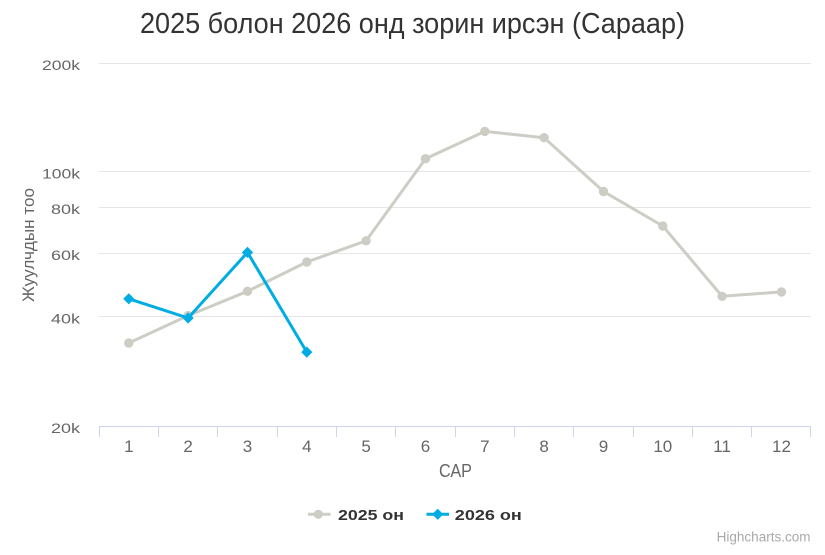 This screenshot has height=555, width=825. What do you see at coordinates (66, 255) in the screenshot?
I see `svg-text: 60k` at bounding box center [66, 255].